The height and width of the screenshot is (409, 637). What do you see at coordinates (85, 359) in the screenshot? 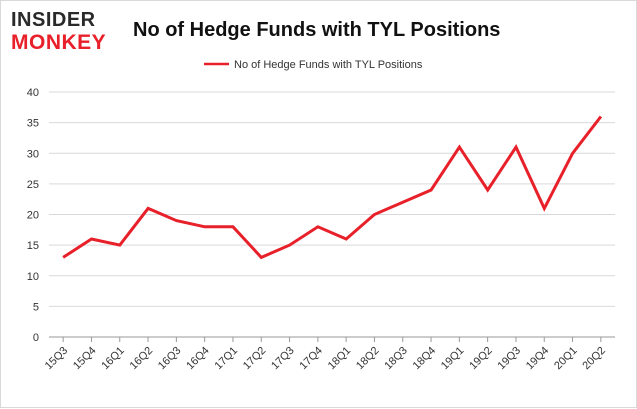
I see `x-tick-label: 15Q4` at bounding box center [85, 359].